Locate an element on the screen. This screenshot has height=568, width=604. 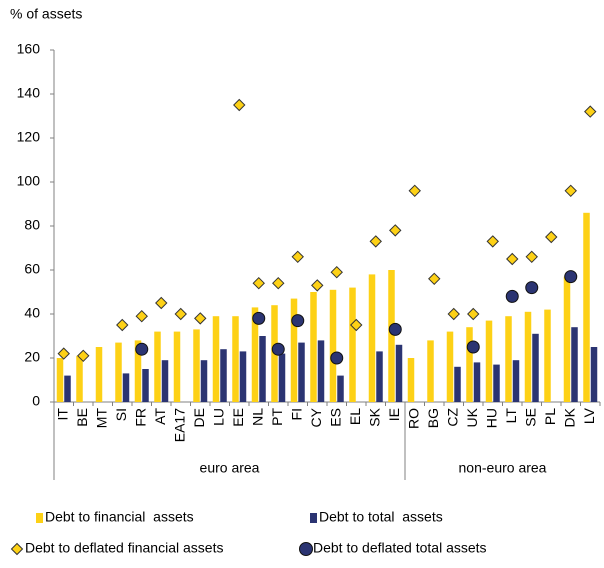
x-tick-label: IE is located at coordinates (394, 414).